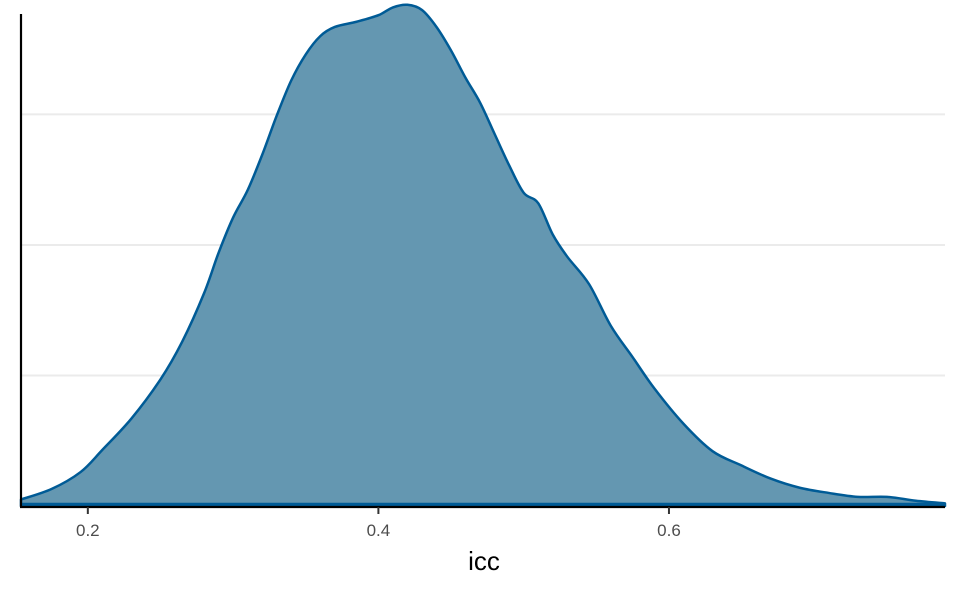 The image size is (960, 593). I want to click on x-axis-ticks: 0.2 0.4 0.6, so click(378, 523).